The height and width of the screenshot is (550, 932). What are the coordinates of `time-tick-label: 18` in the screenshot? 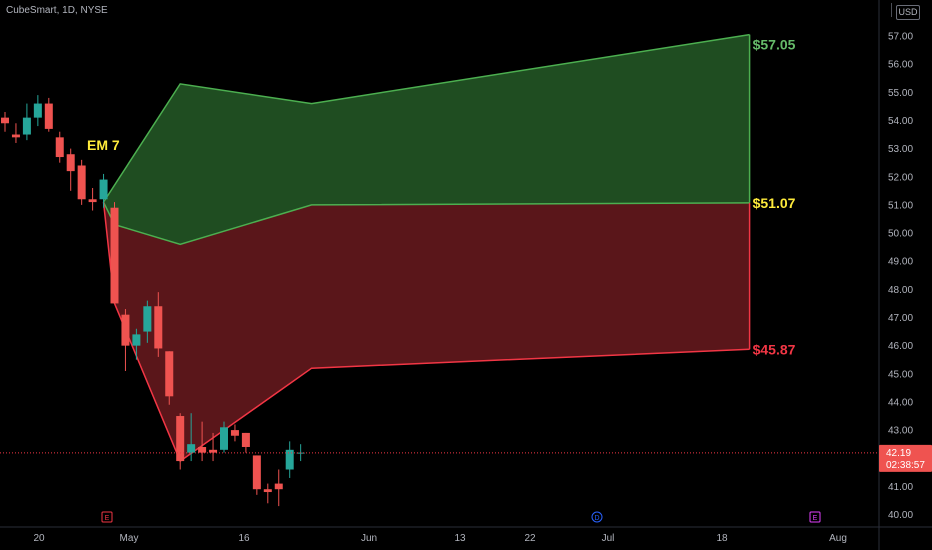 It's located at (722, 538).